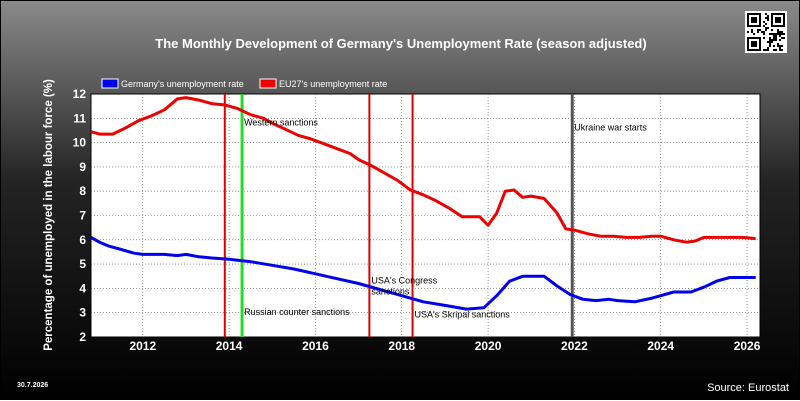 Image resolution: width=800 pixels, height=401 pixels. Describe the element at coordinates (281, 123) in the screenshot. I see `event-label: Western sanctions` at that location.